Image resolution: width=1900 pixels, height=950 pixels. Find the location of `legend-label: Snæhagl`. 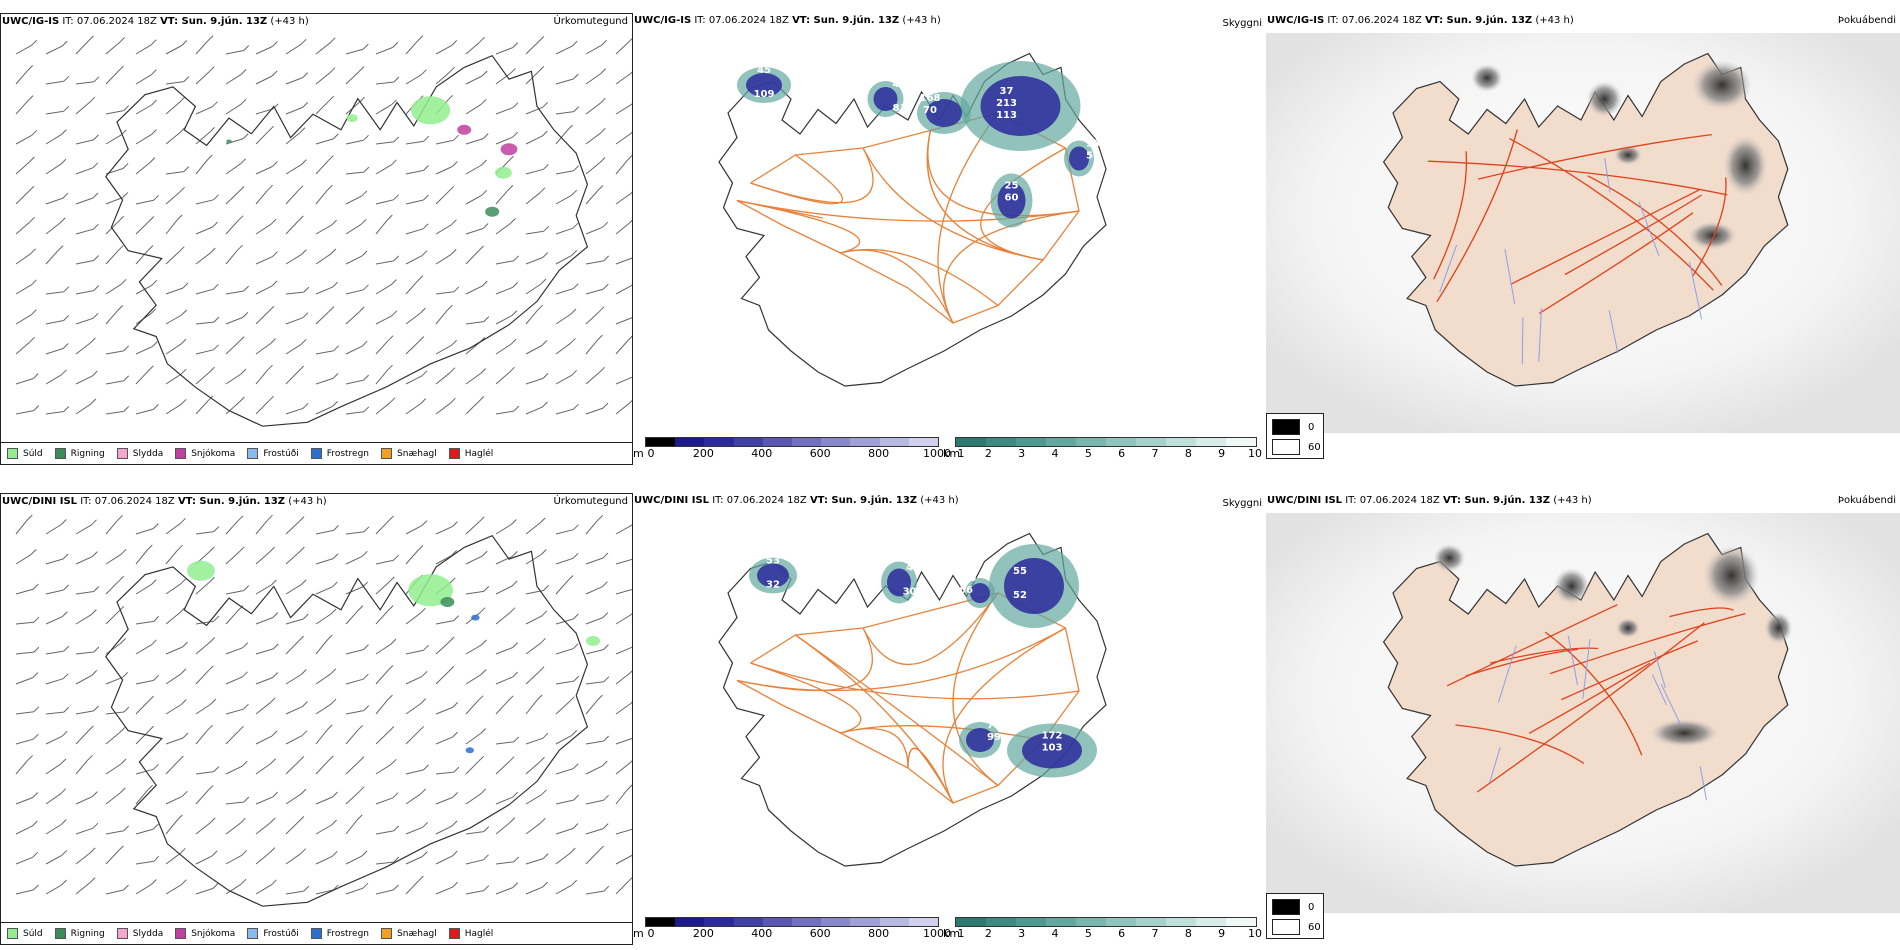

legend-label: Snæhagl is located at coordinates (417, 933).